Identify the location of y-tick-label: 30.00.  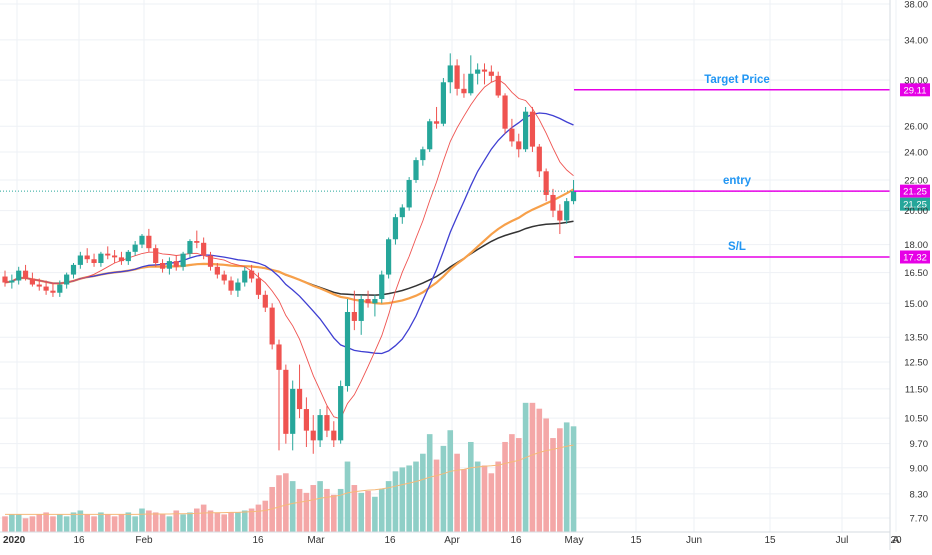
(916, 81).